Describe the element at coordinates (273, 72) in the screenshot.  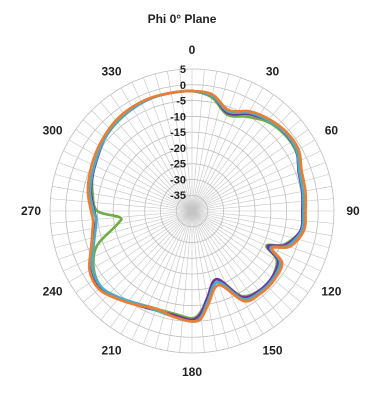
I see `angle-tick-label: 30` at that location.